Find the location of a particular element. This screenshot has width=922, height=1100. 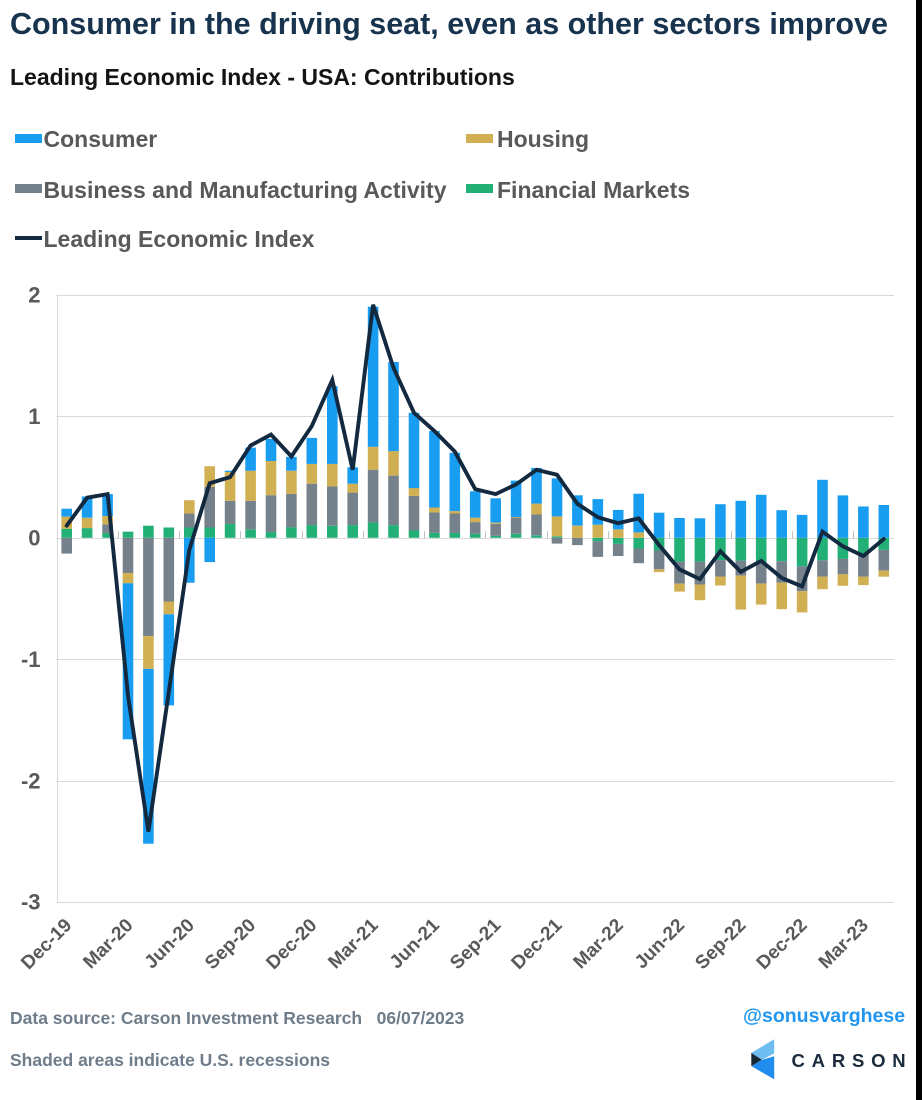

svg-text: 0 is located at coordinates (34, 538).